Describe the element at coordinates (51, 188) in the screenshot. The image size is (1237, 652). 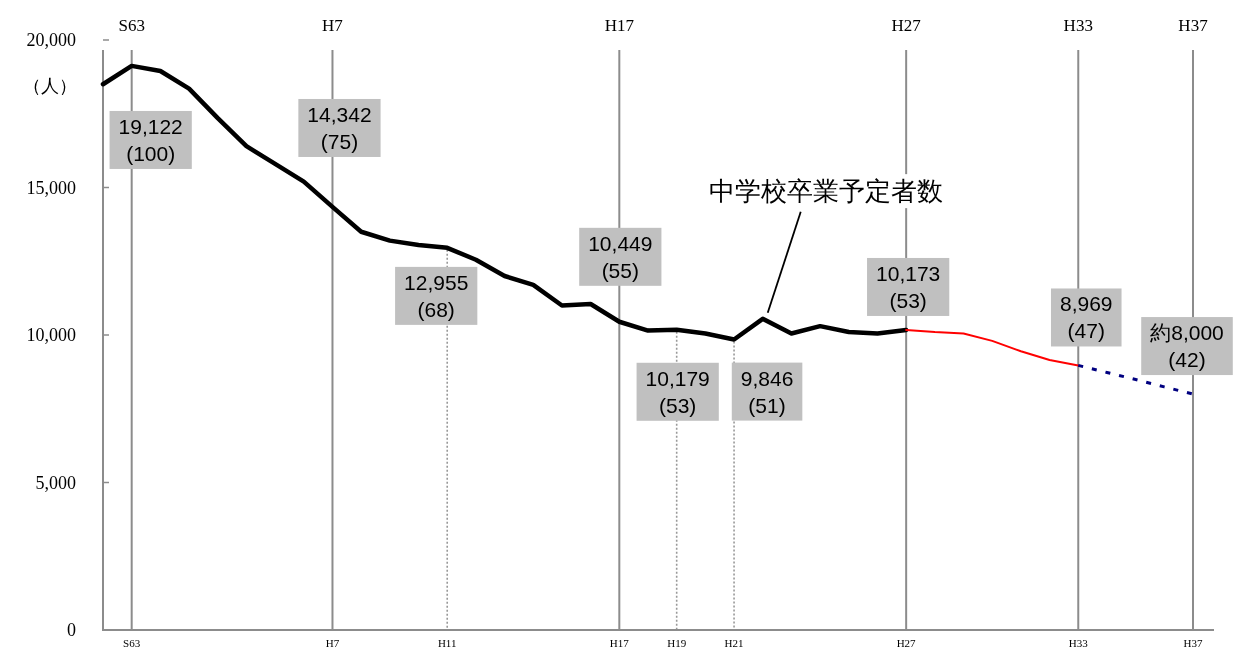
I see `y-tick-label: 15,000` at that location.